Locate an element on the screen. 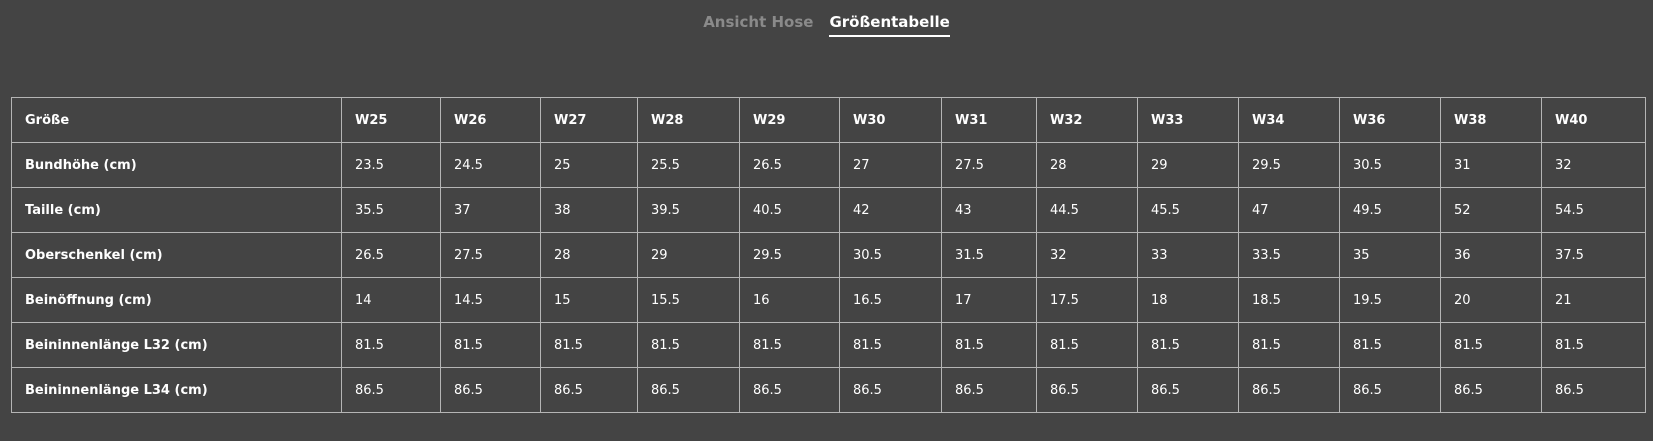 This screenshot has height=441, width=1653. table-cell: 17.5 is located at coordinates (1087, 300).